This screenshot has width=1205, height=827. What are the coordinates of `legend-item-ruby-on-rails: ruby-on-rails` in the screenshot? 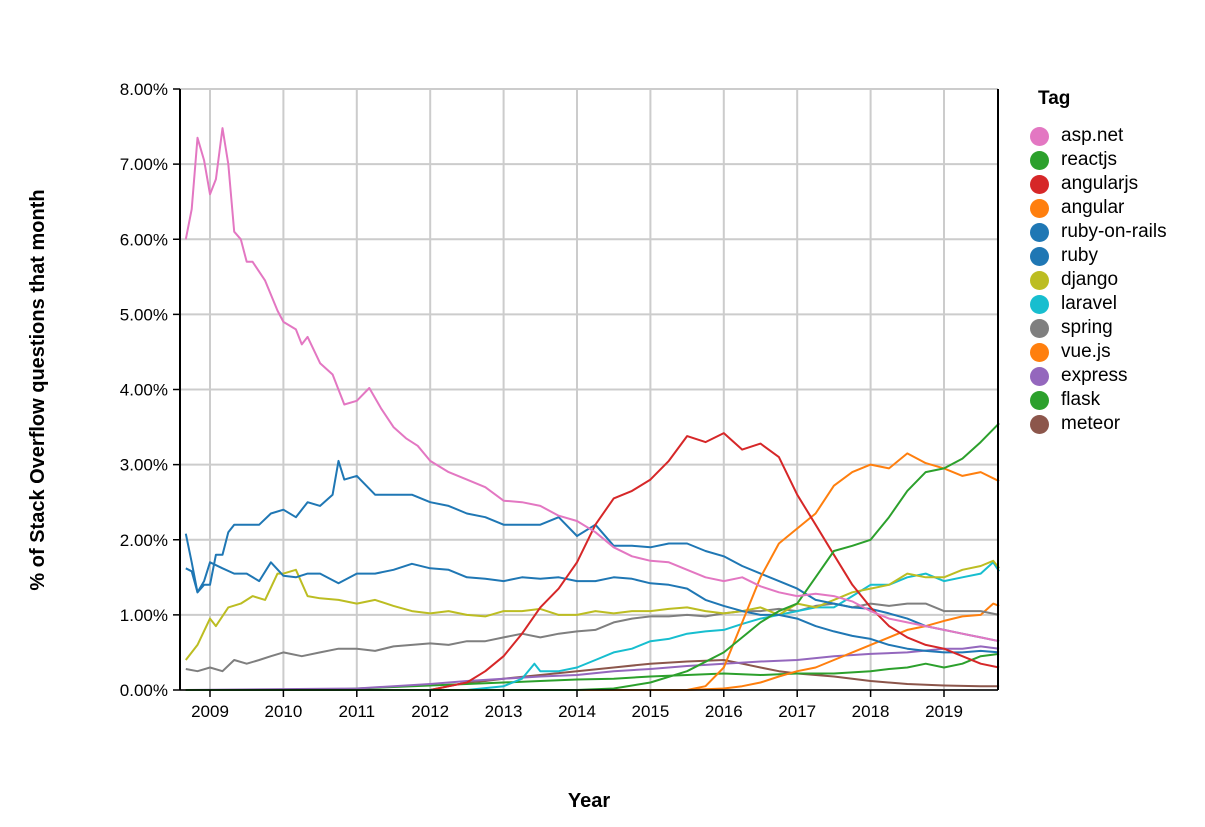 It's located at (1098, 232).